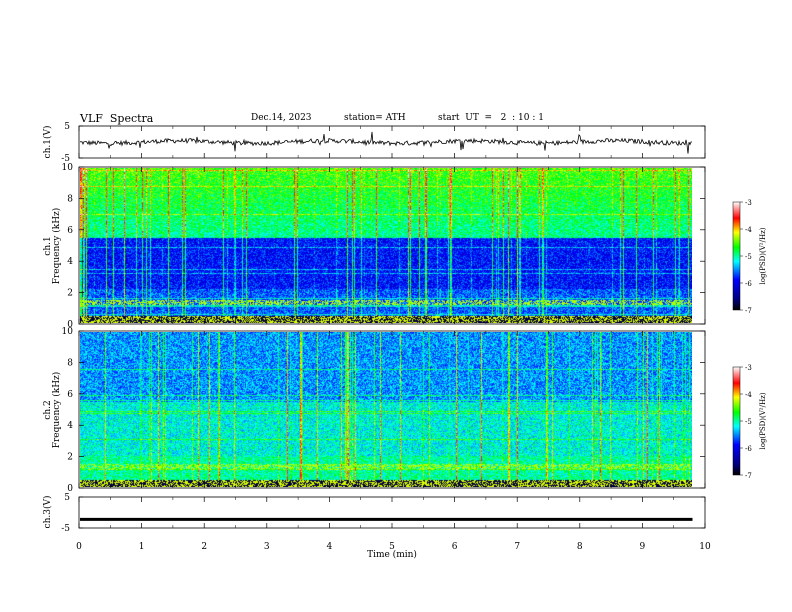  I want to click on ch2-colorbar-label: log(PSD)(V²/Hz), so click(763, 420).